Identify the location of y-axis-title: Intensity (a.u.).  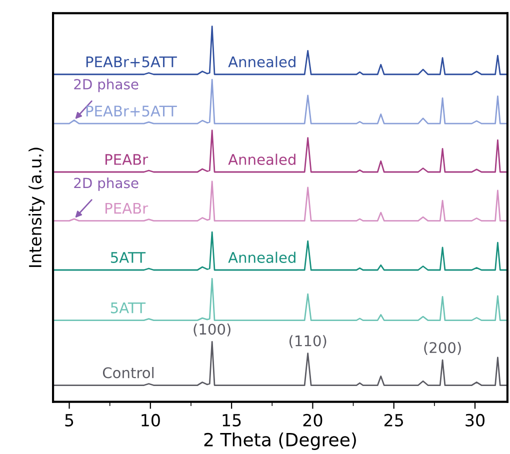
(36, 207).